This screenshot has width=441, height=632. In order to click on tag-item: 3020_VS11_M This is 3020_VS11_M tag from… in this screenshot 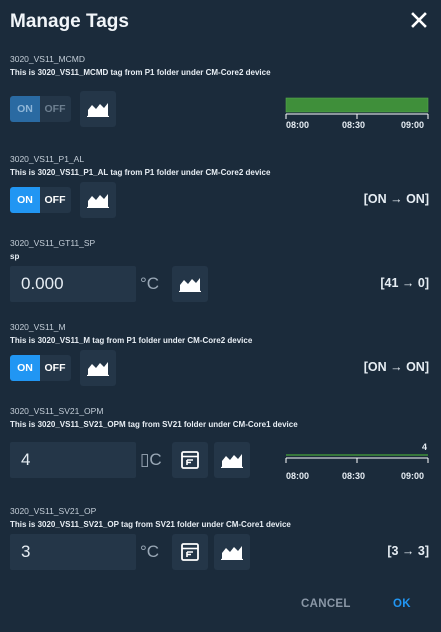, I will do `click(220, 355)`.